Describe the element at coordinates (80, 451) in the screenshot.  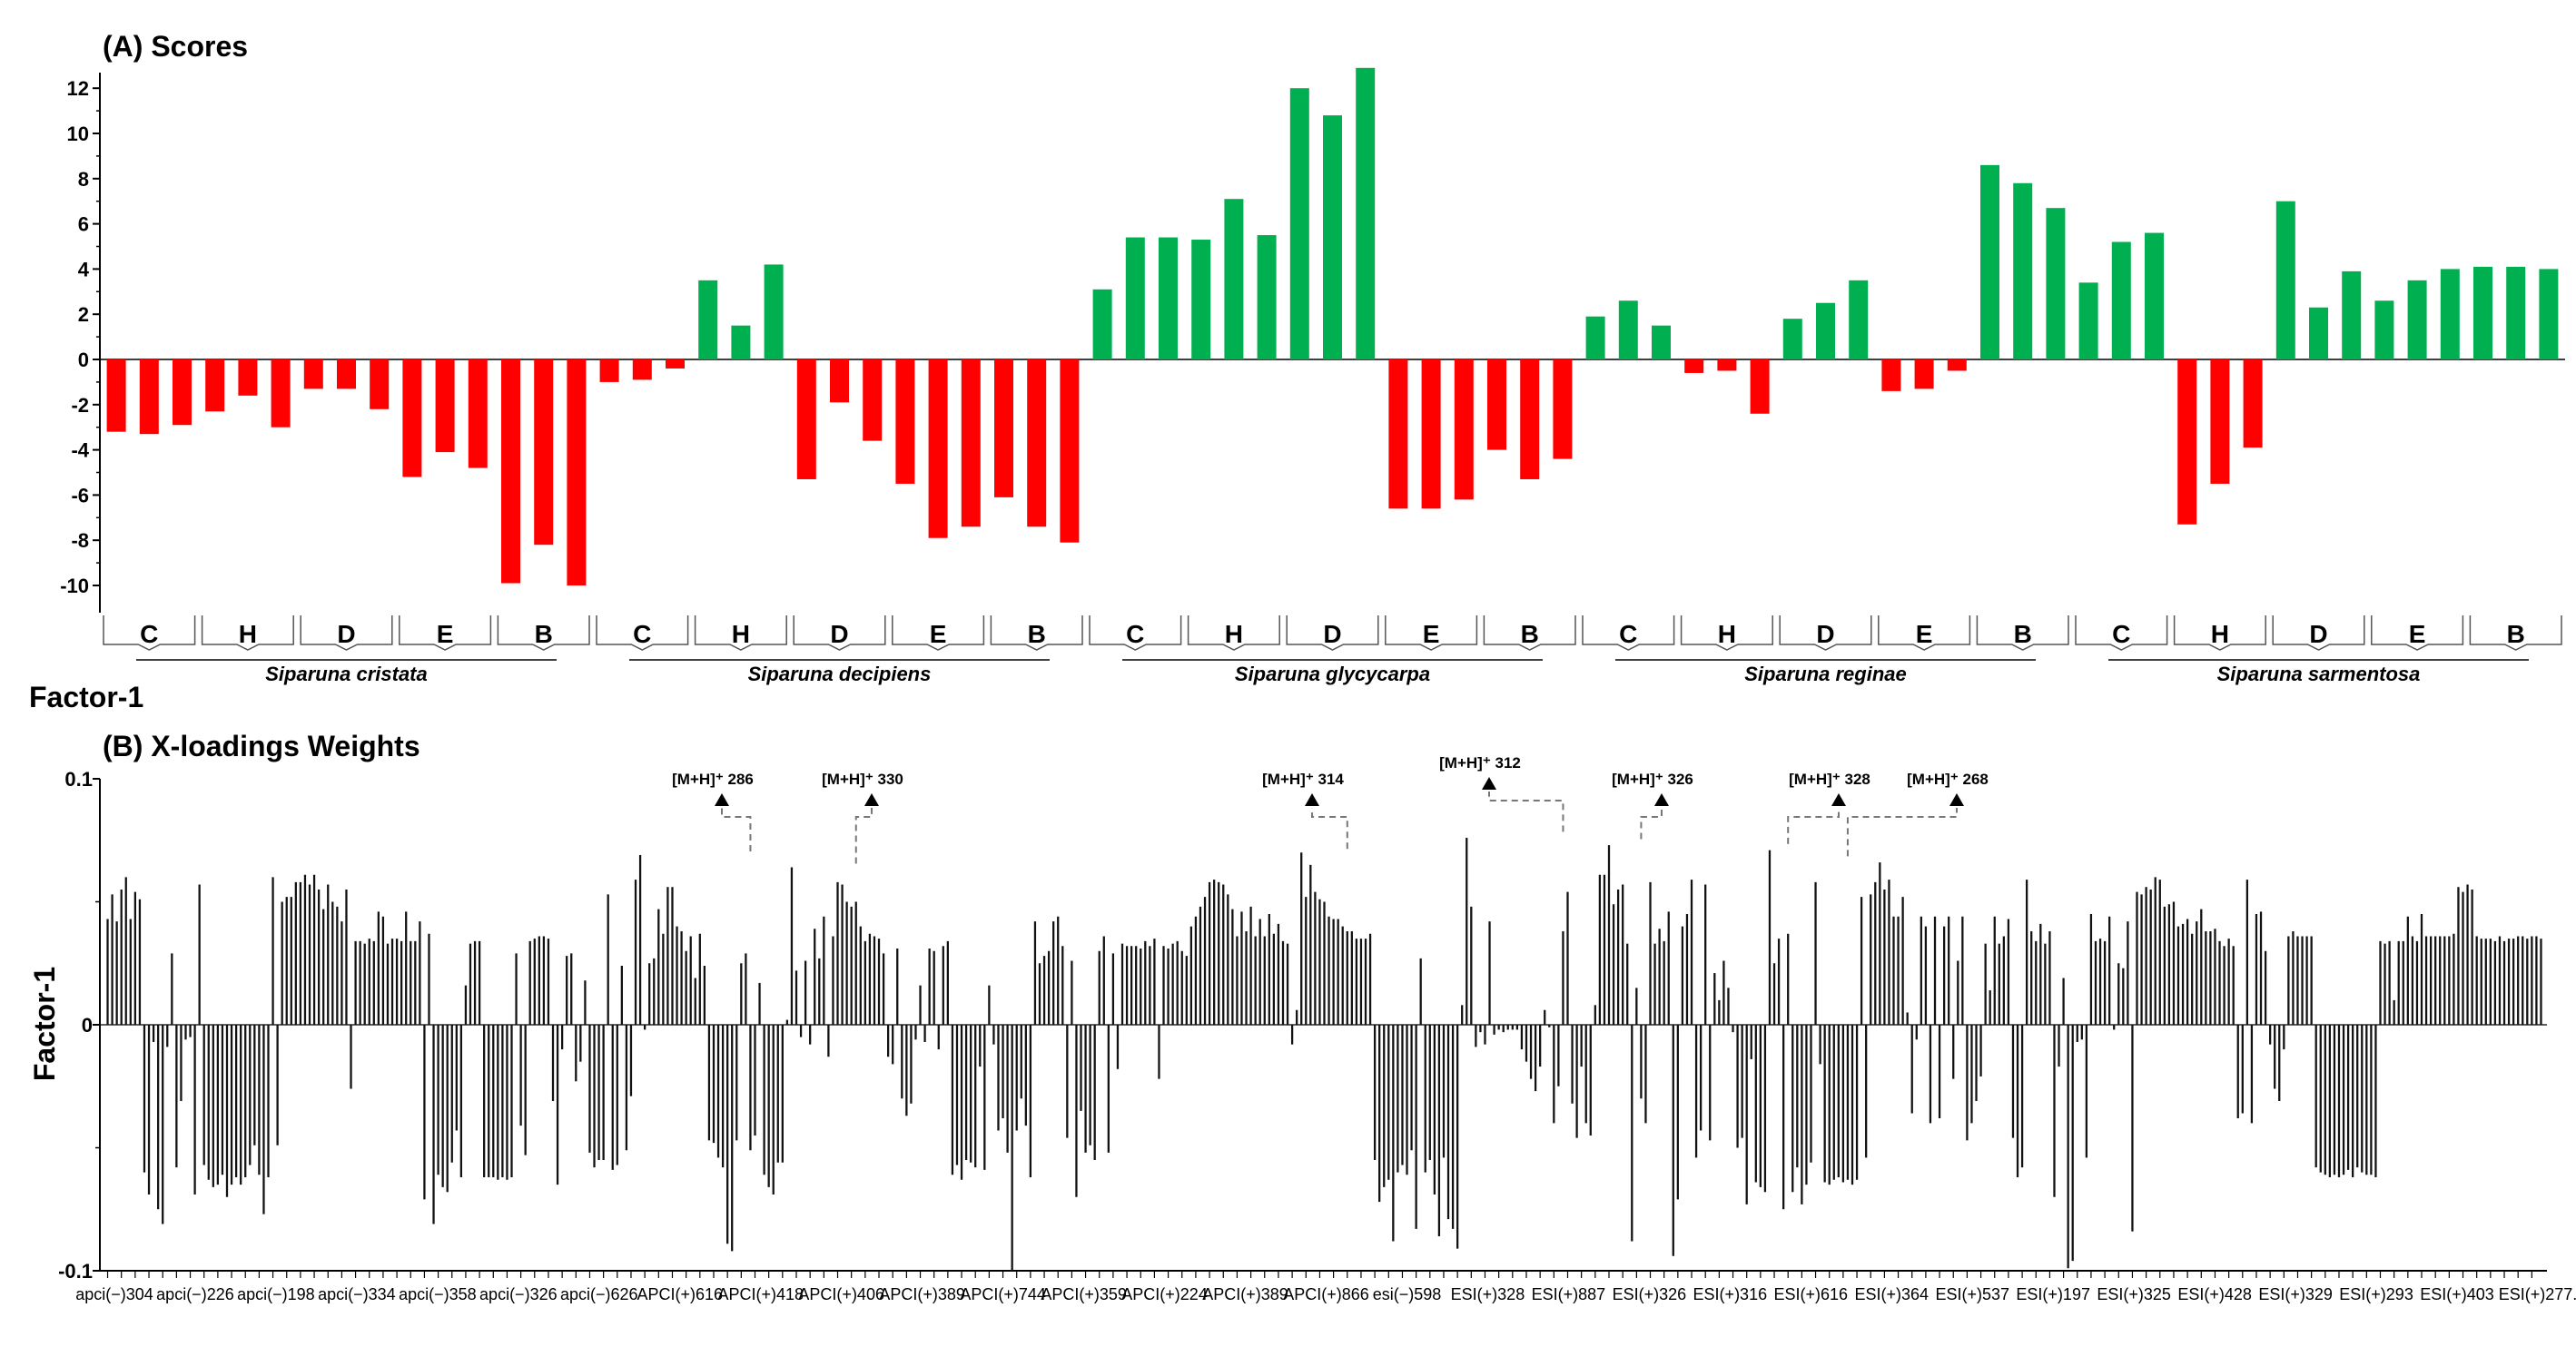
I see `y-tick-label: -4` at that location.